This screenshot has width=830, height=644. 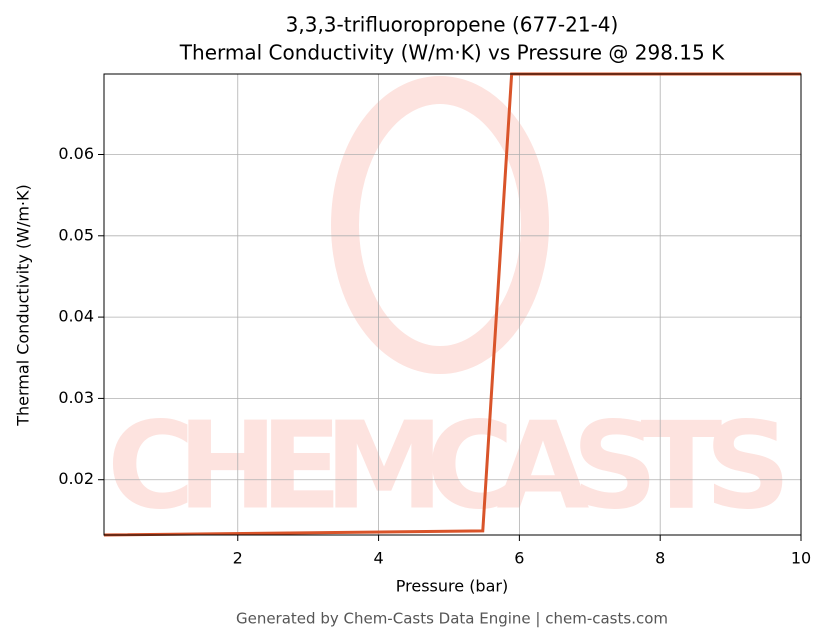 I want to click on y-tick-label: 0.04, so click(x=76, y=316).